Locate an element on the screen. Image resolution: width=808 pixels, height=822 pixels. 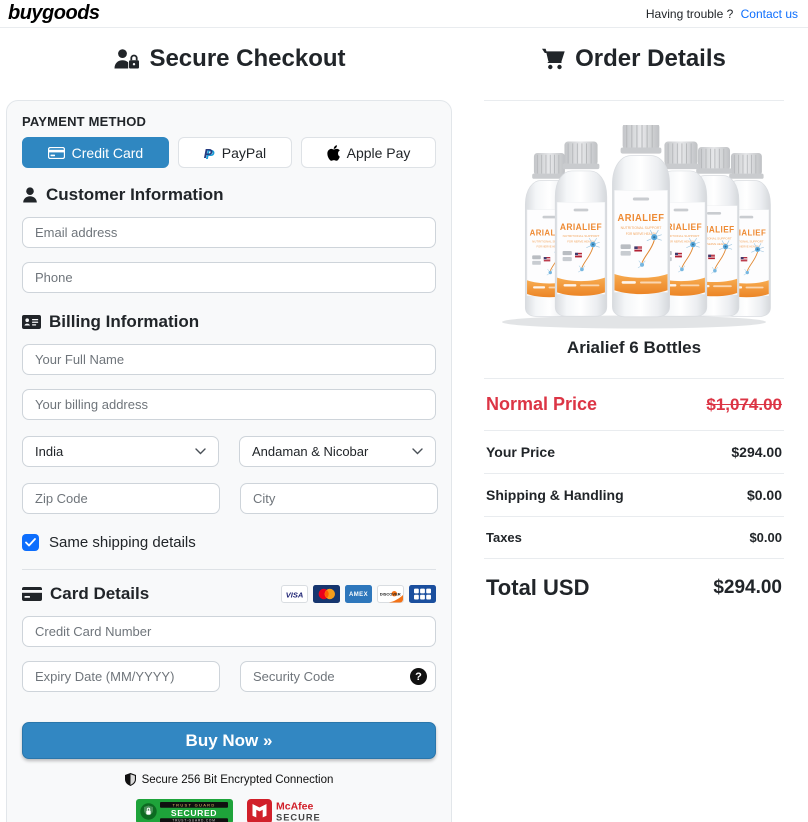
visa-icon: VISA is located at coordinates (294, 594).